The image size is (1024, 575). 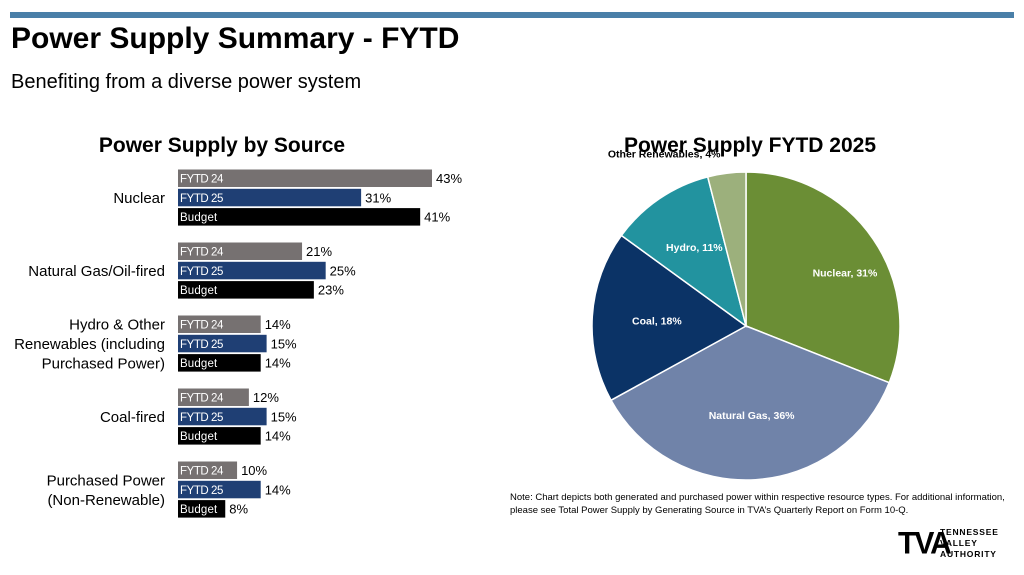 What do you see at coordinates (343, 270) in the screenshot?
I see `bar-value-label: 25%` at bounding box center [343, 270].